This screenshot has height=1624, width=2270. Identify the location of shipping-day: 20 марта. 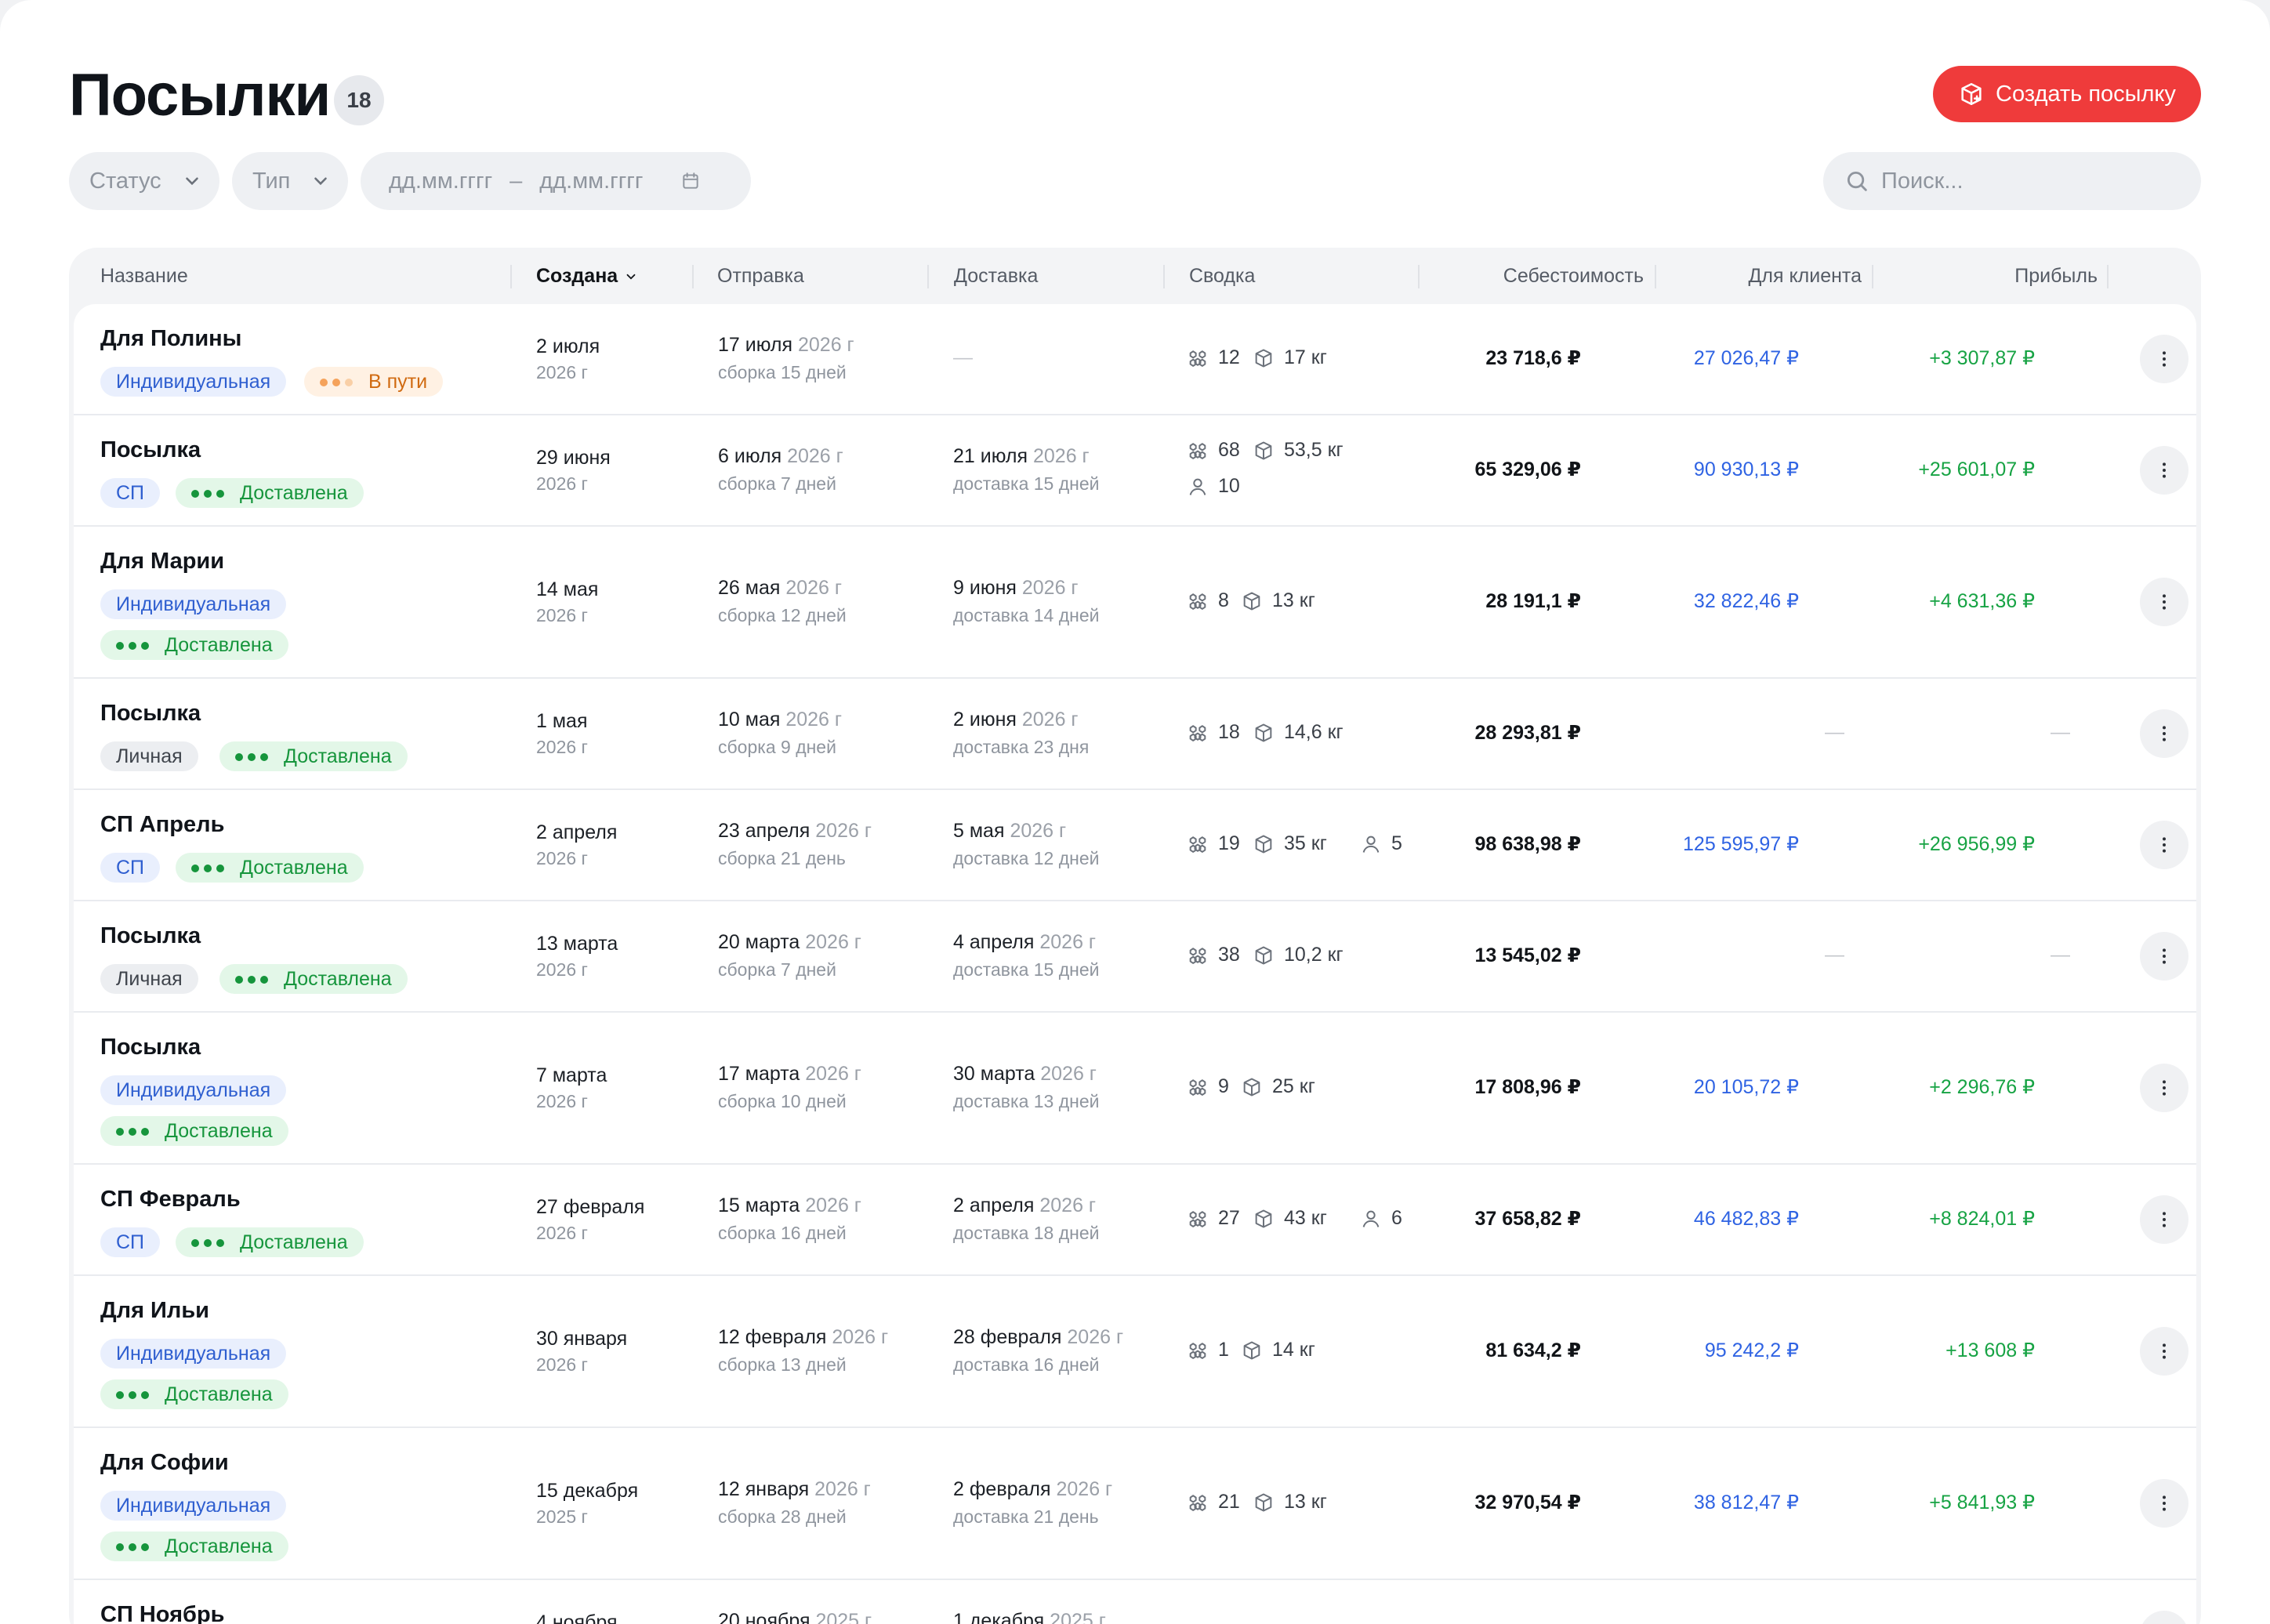
(759, 942).